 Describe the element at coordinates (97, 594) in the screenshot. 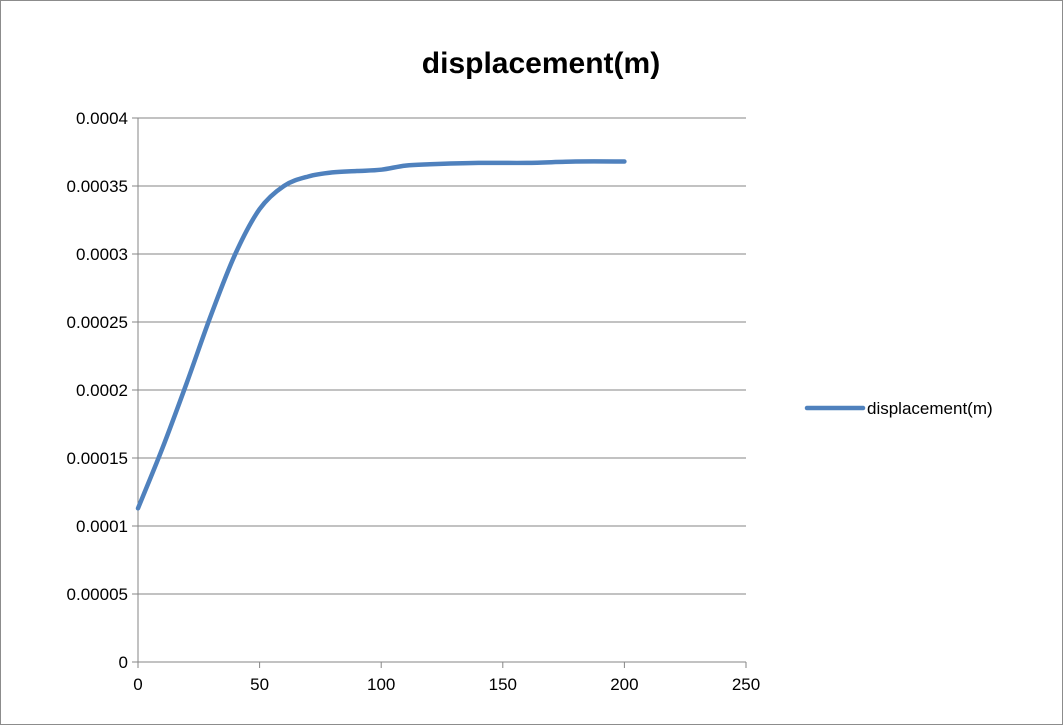

I see `y-tick-label: 0.00005` at that location.